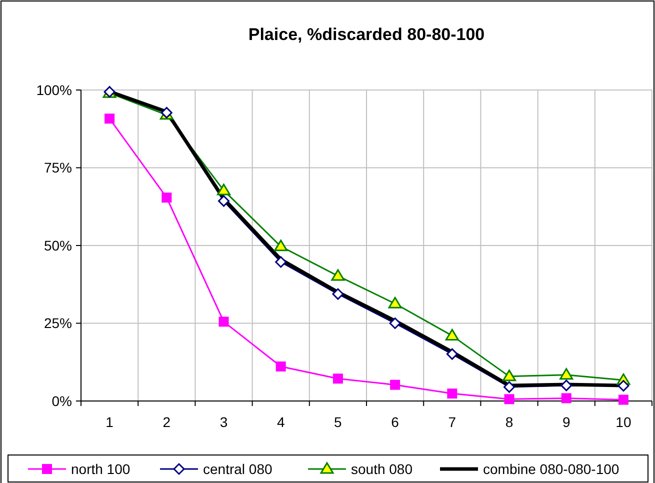  Describe the element at coordinates (58, 168) in the screenshot. I see `y-tick-label: 75%` at that location.